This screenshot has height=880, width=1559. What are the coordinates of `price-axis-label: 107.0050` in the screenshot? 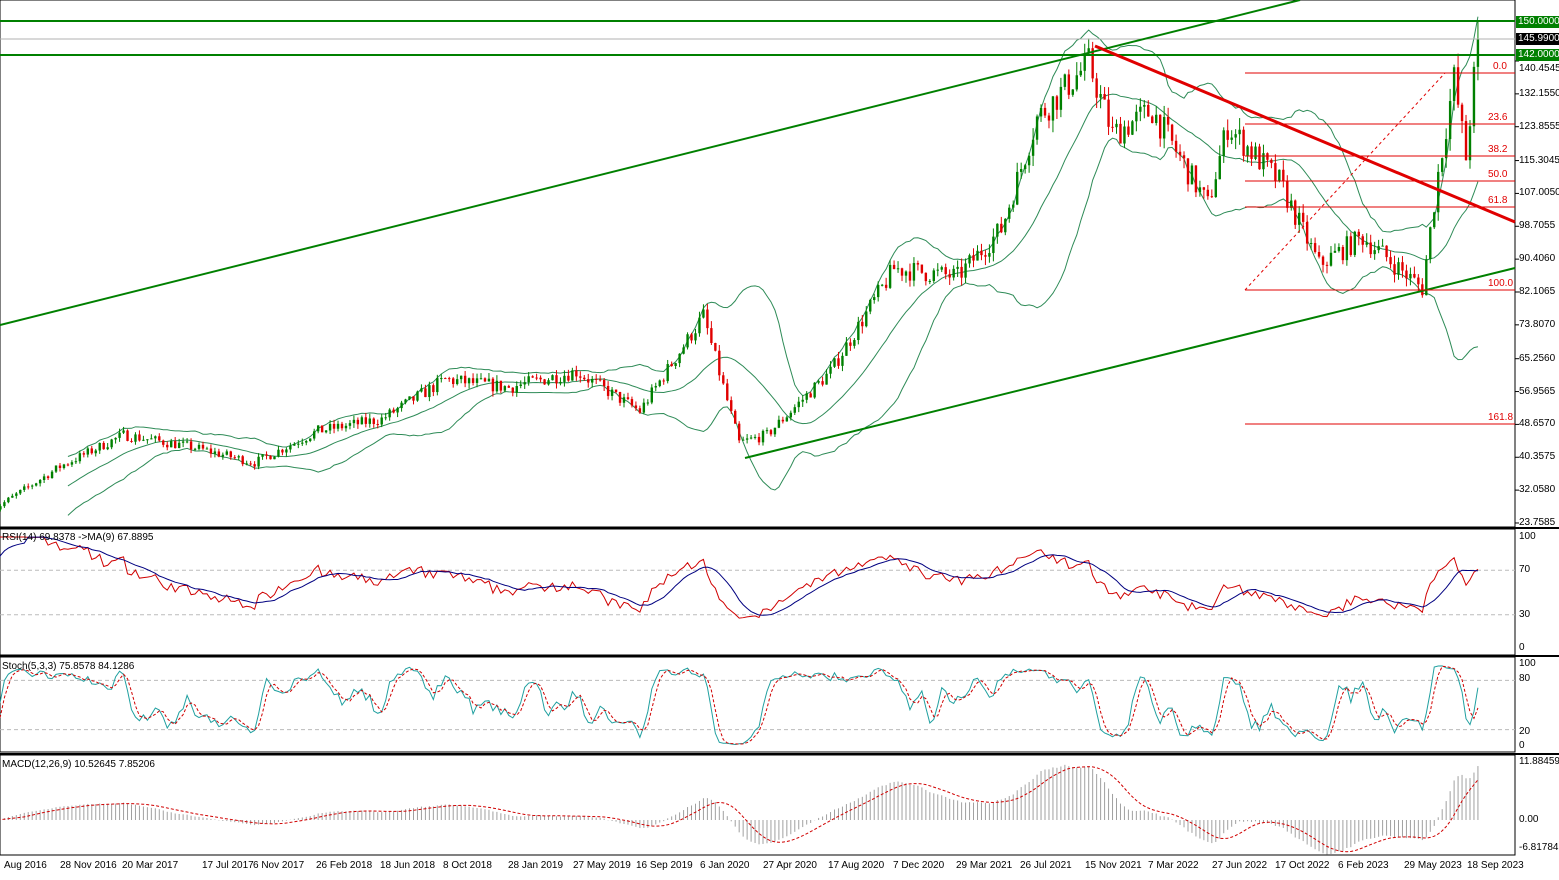 It's located at (1539, 193).